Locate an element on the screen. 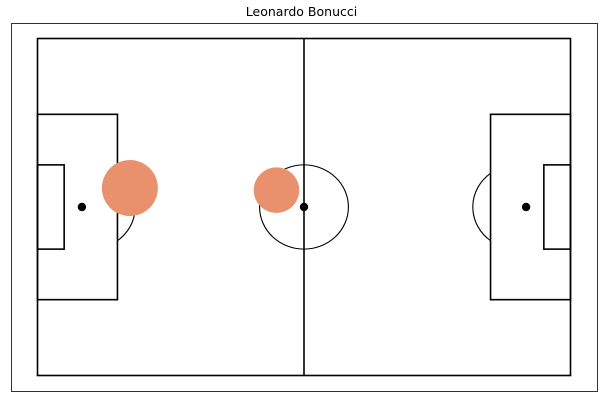  centre-spot is located at coordinates (304, 207).